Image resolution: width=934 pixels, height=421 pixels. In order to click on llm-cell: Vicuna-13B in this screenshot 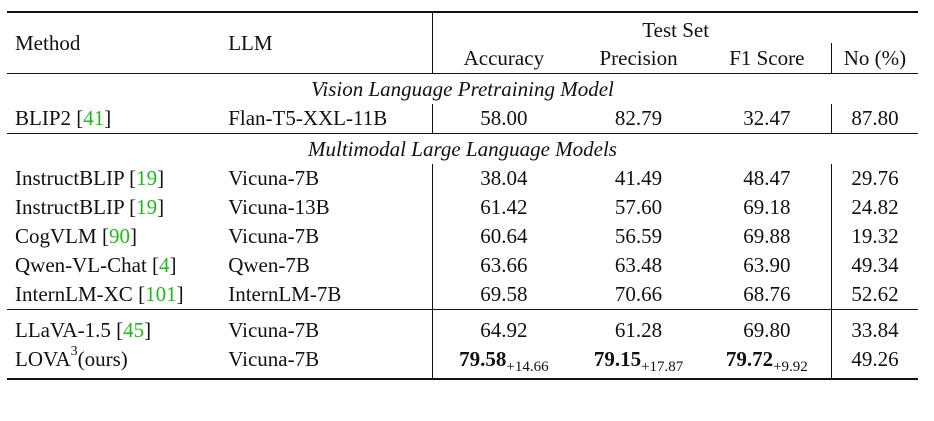, I will do `click(279, 207)`.